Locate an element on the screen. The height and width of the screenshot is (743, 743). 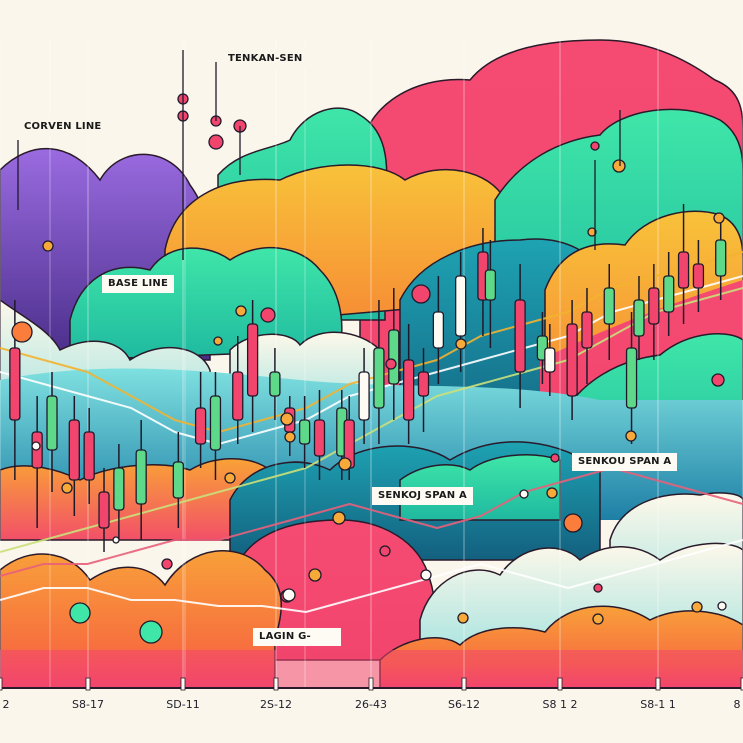
senkou-span-a-label-1: SENKOJ SPAN A is located at coordinates (422, 496).